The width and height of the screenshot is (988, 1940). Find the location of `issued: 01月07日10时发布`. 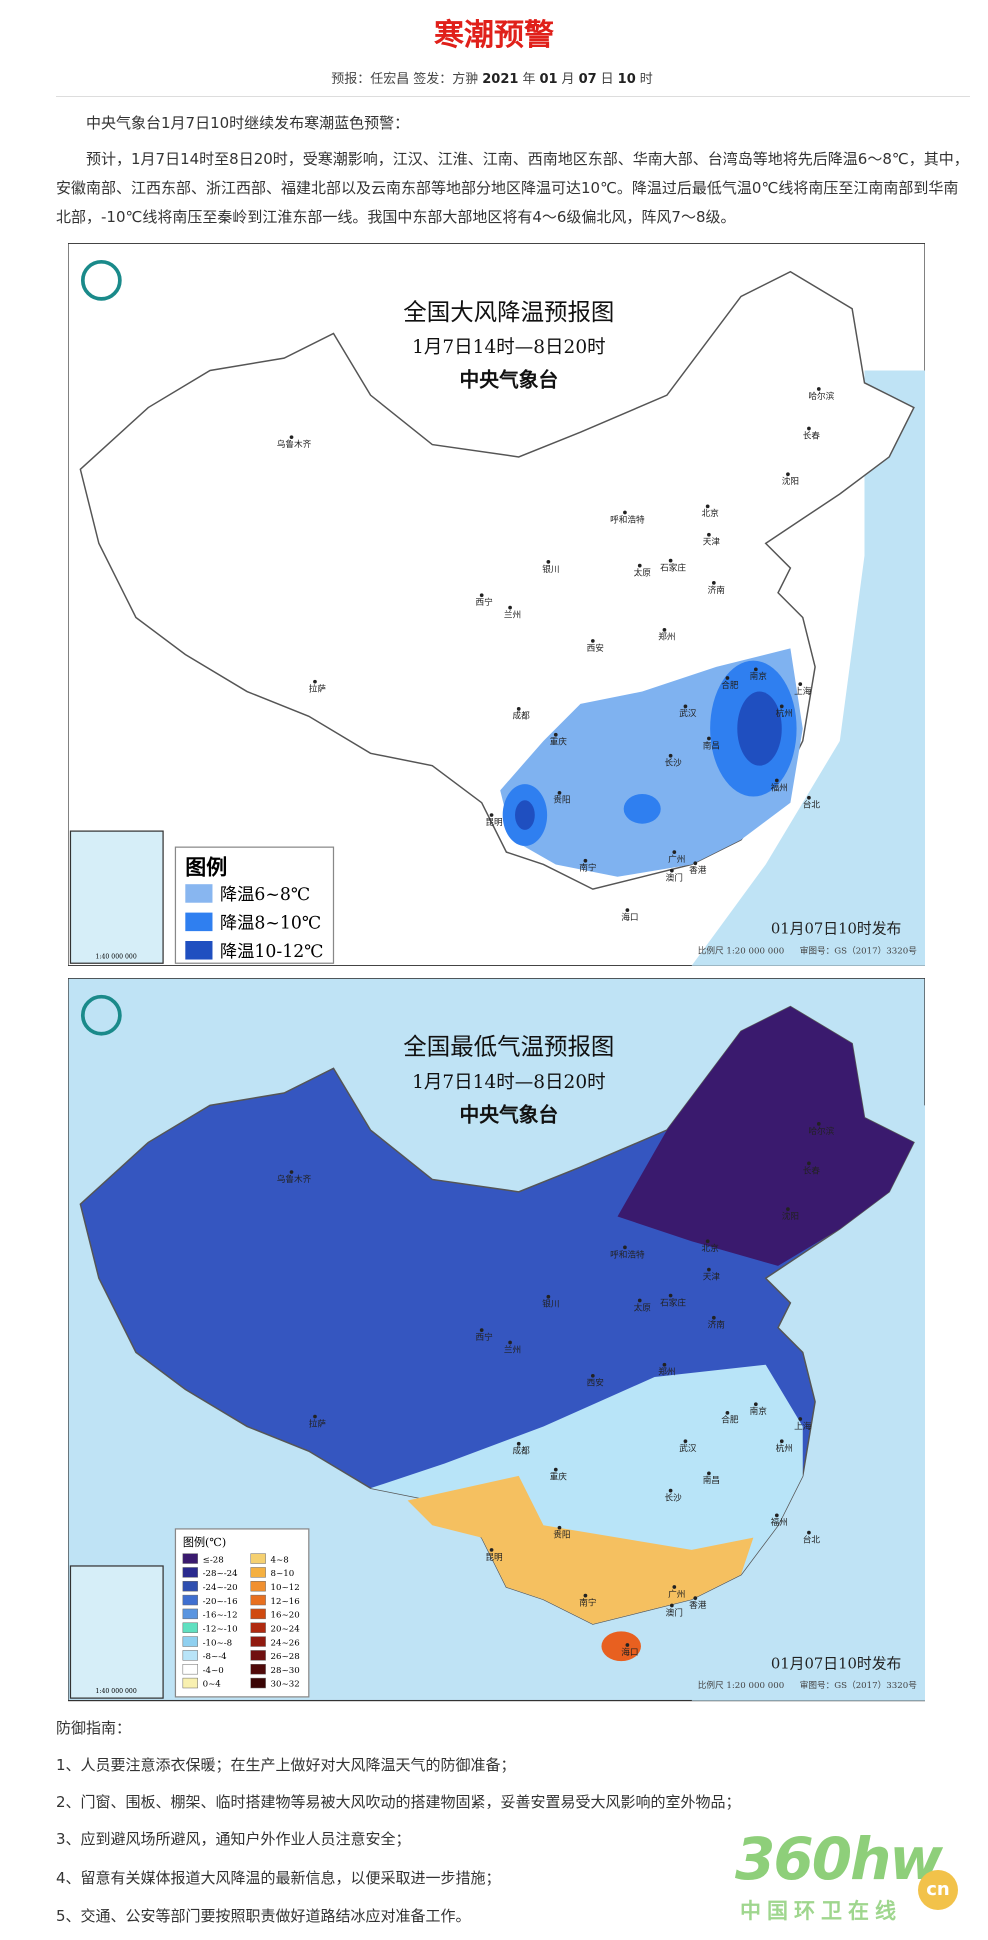

issued: 01月07日10时发布 is located at coordinates (836, 929).